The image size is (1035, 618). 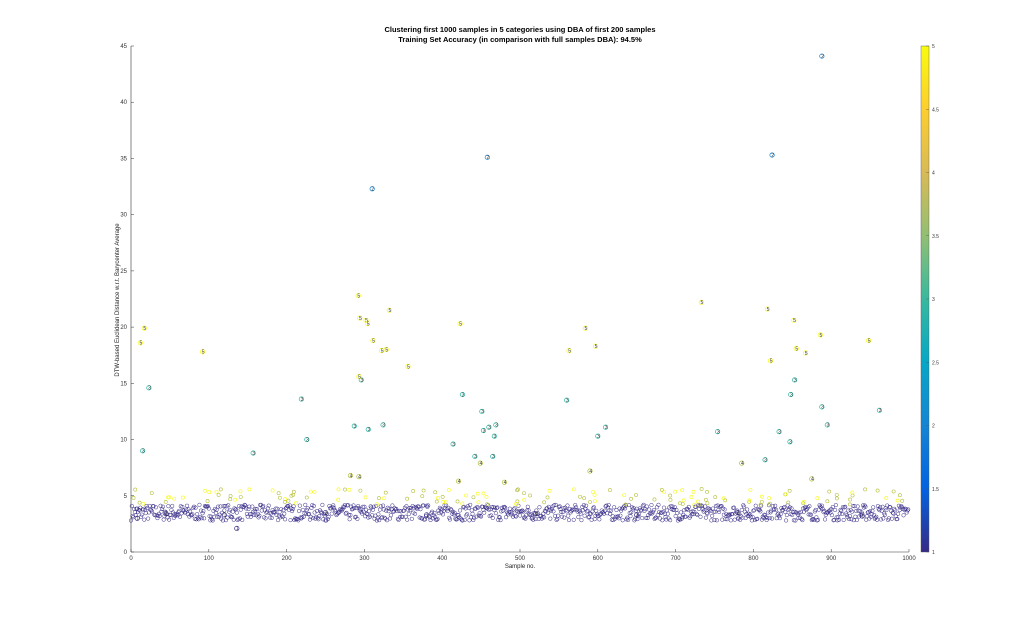 I want to click on y-tick-label: 5, so click(x=126, y=497).